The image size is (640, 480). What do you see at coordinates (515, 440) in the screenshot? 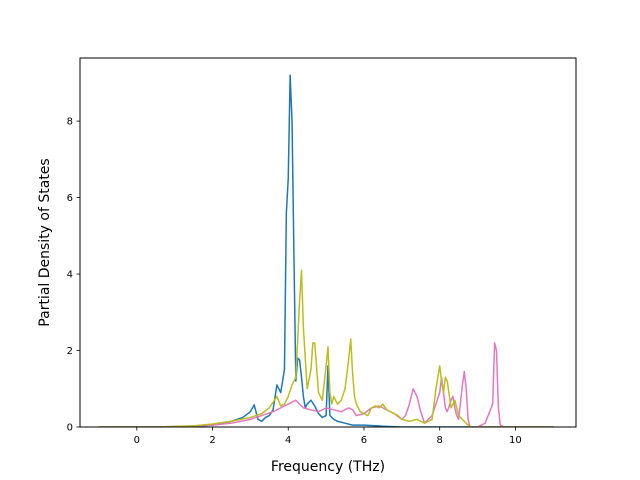
I see `x-tick-label: 10` at bounding box center [515, 440].